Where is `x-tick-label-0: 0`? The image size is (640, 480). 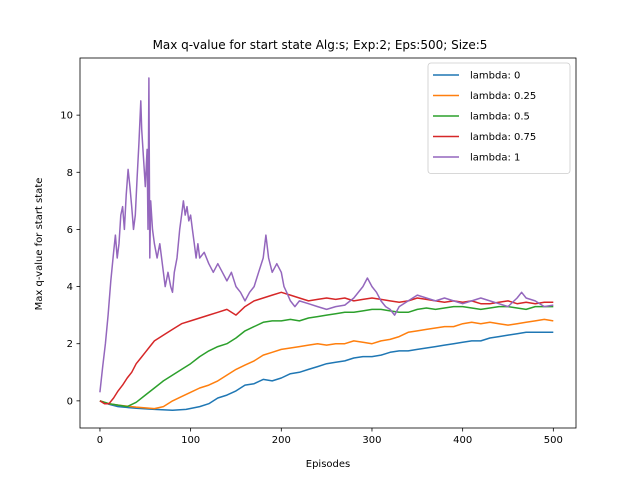
x-tick-label-0: 0 is located at coordinates (100, 440).